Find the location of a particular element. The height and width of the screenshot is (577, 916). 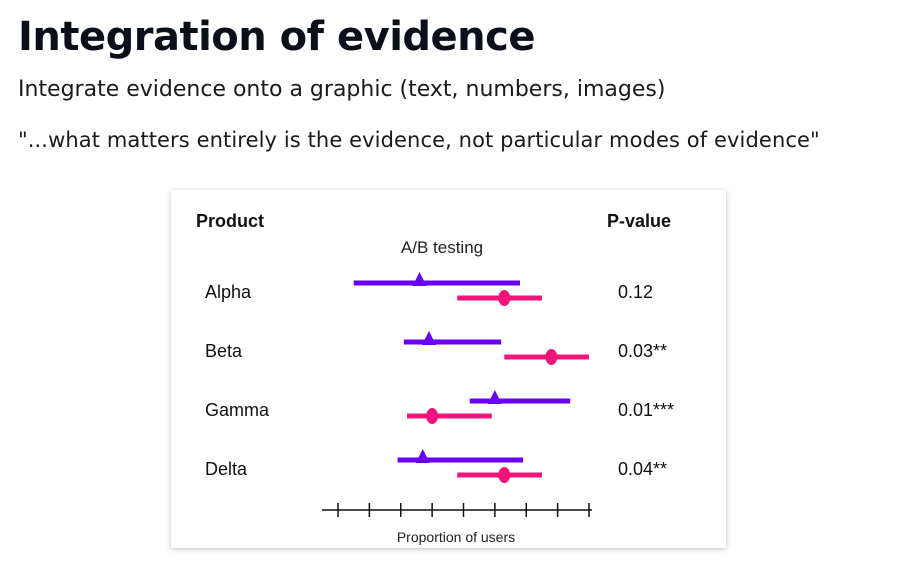

pvalue-gamma: 0.01*** is located at coordinates (646, 410).